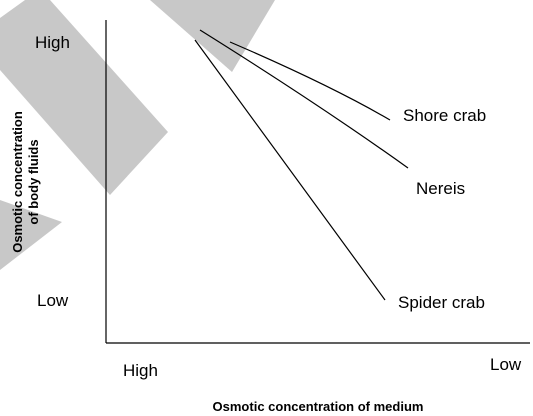 Image resolution: width=533 pixels, height=416 pixels. I want to click on y-low-label: Low, so click(53, 300).